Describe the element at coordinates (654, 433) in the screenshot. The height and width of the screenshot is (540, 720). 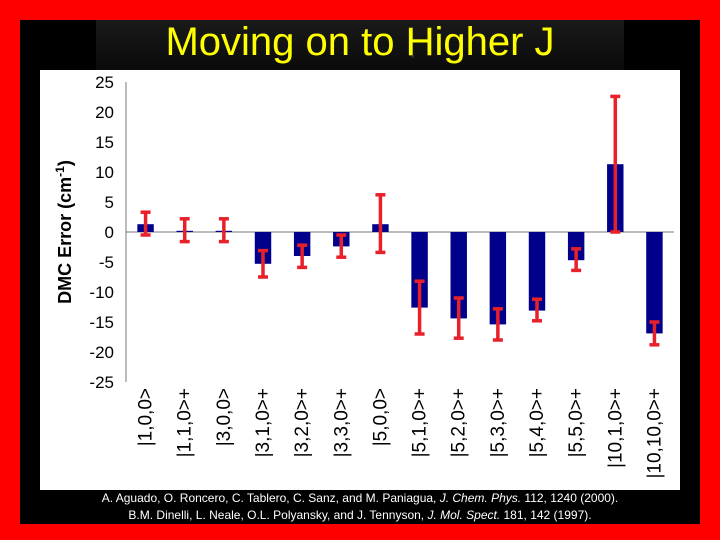
I see `category-label: |10,10,0>+` at that location.